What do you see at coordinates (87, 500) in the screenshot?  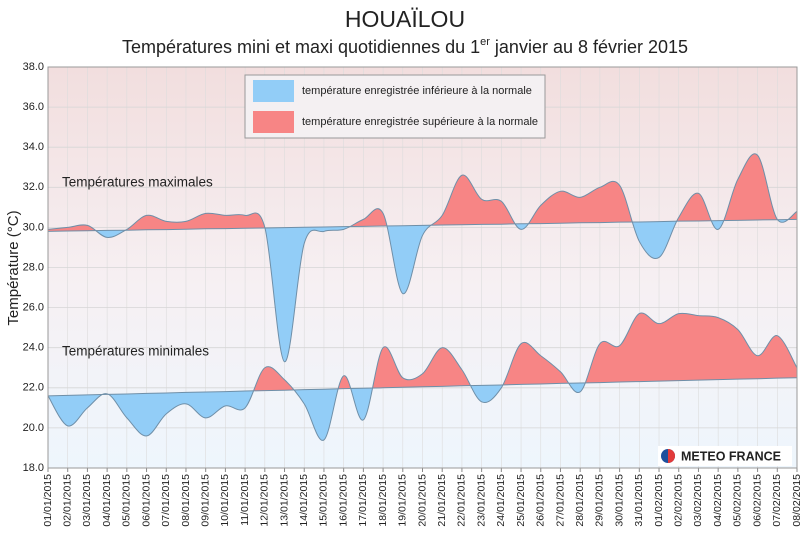 I see `x-tick-label: 03/01/2015` at bounding box center [87, 500].